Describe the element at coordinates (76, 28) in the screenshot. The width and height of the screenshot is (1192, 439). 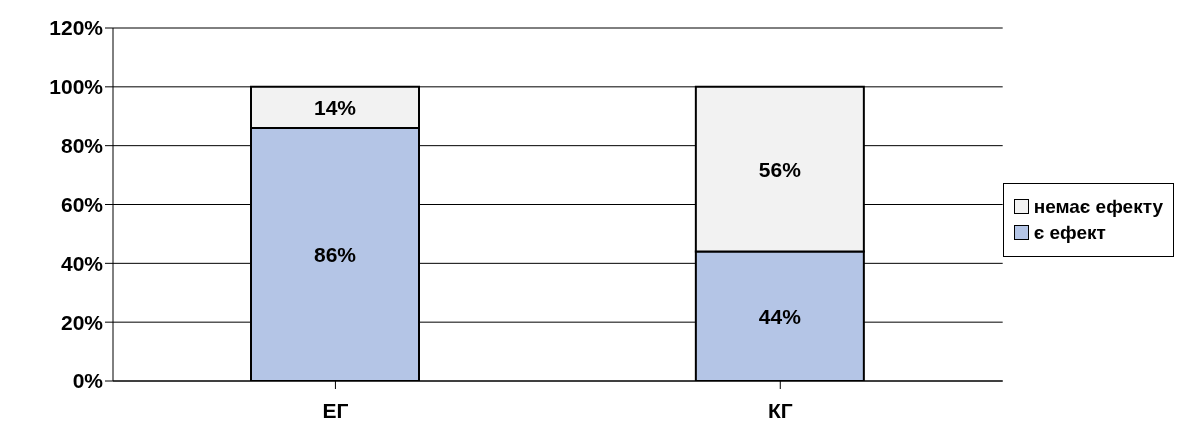
I see `y-tick-label: 120%` at that location.